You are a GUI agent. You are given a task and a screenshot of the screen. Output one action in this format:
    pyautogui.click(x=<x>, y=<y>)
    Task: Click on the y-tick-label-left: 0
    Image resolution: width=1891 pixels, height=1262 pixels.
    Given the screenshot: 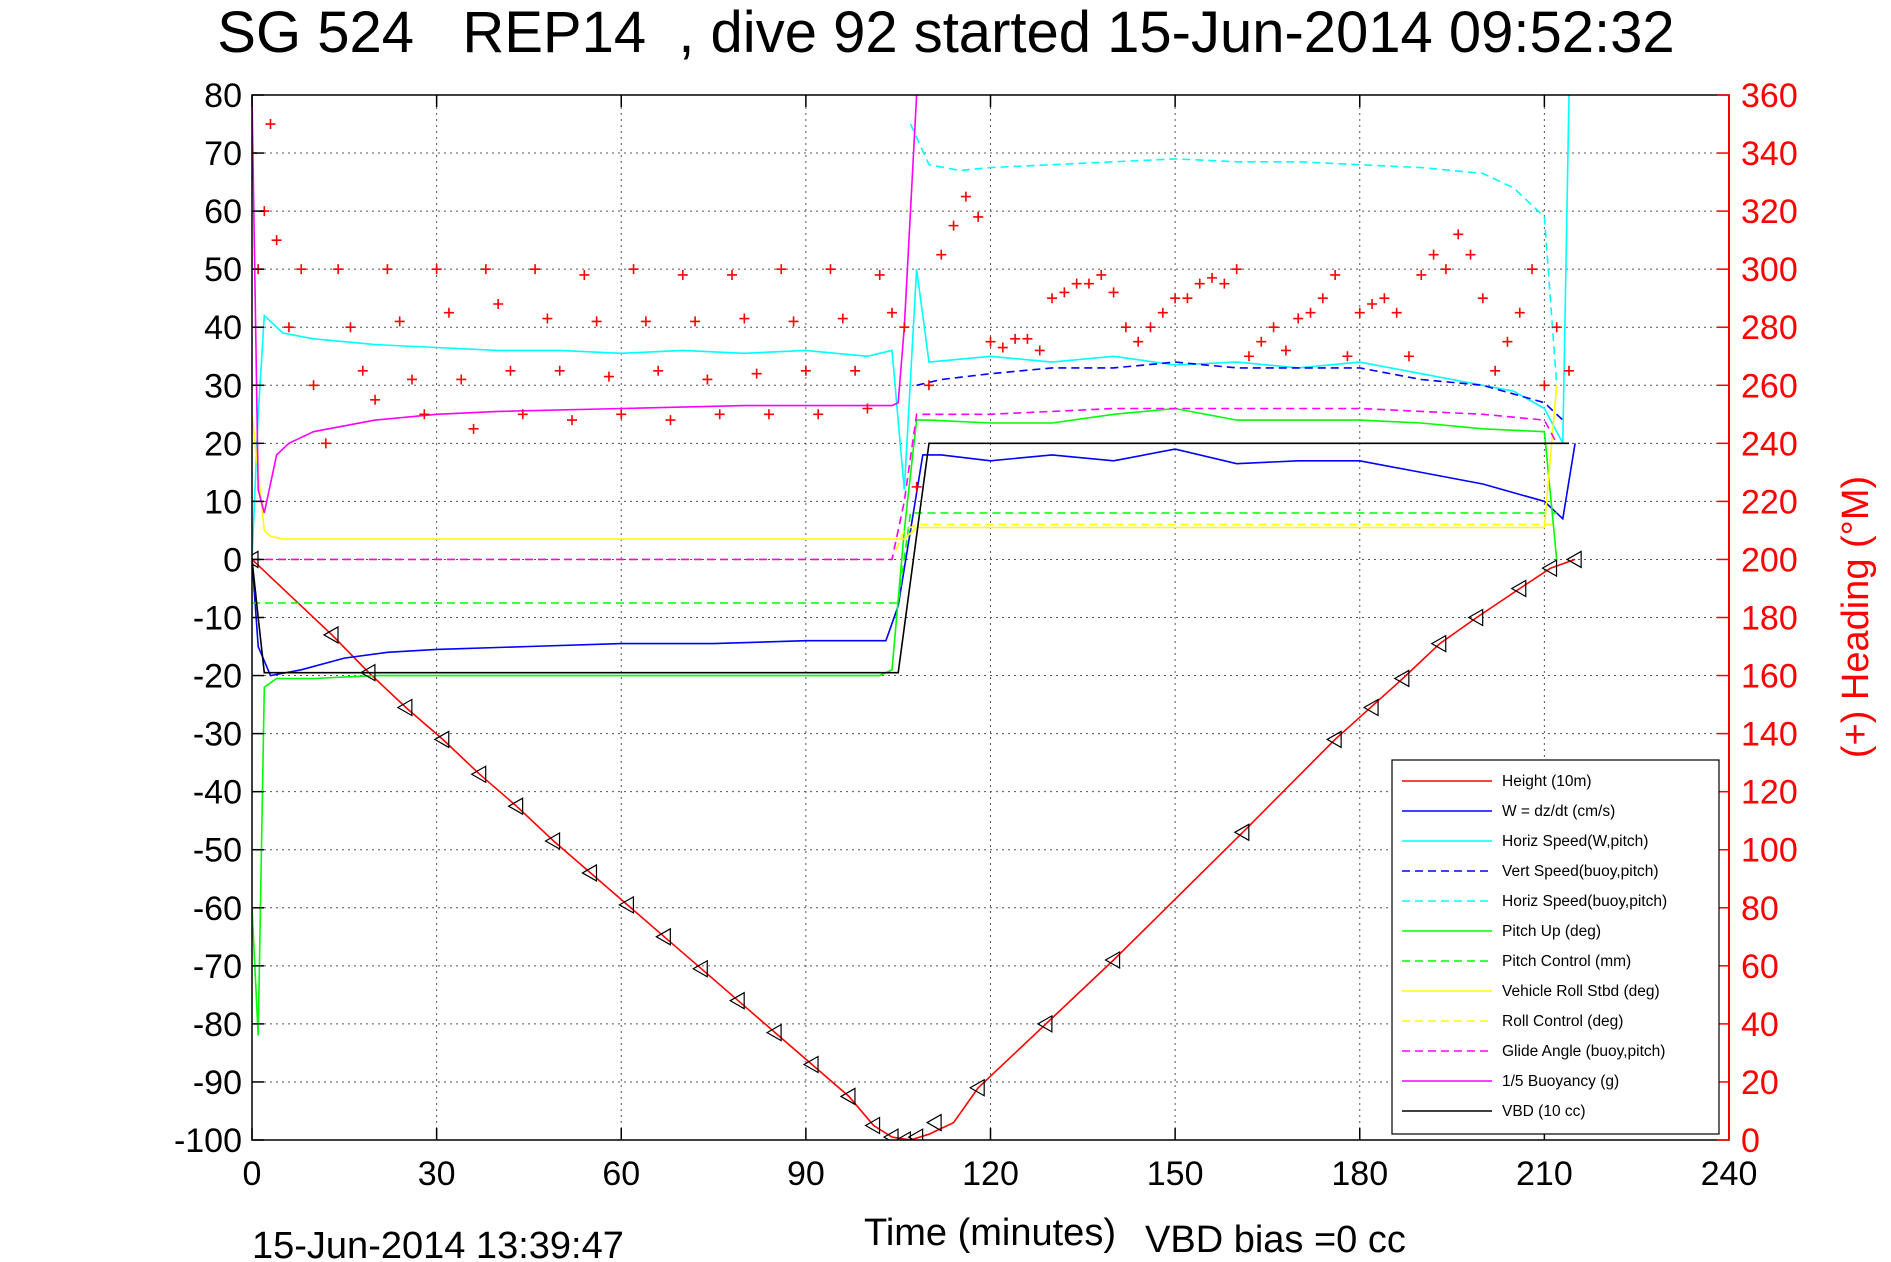 What is the action you would take?
    pyautogui.click(x=232, y=560)
    